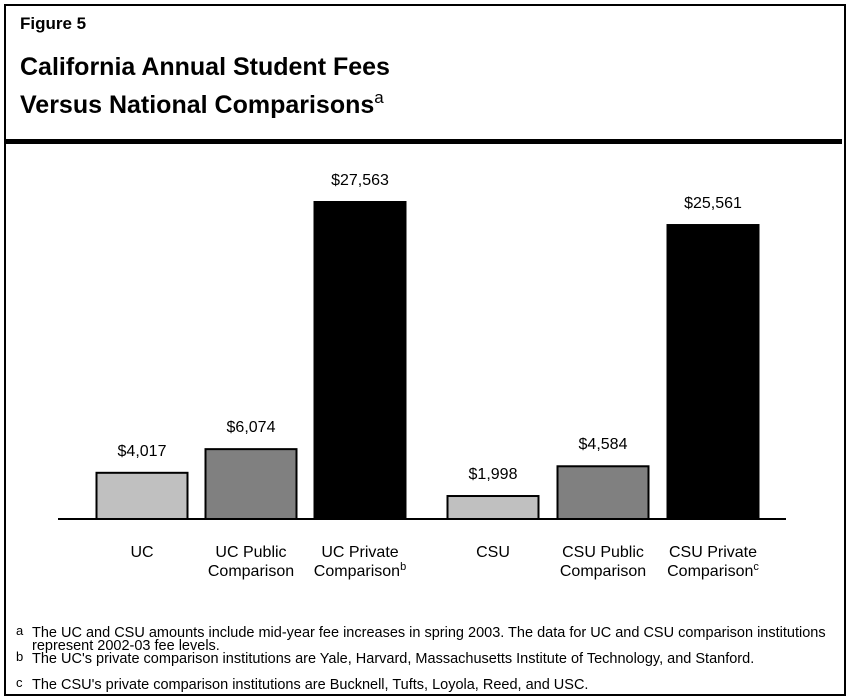 This screenshot has width=850, height=699. I want to click on title-line: Versus National Comparisons, so click(197, 105).